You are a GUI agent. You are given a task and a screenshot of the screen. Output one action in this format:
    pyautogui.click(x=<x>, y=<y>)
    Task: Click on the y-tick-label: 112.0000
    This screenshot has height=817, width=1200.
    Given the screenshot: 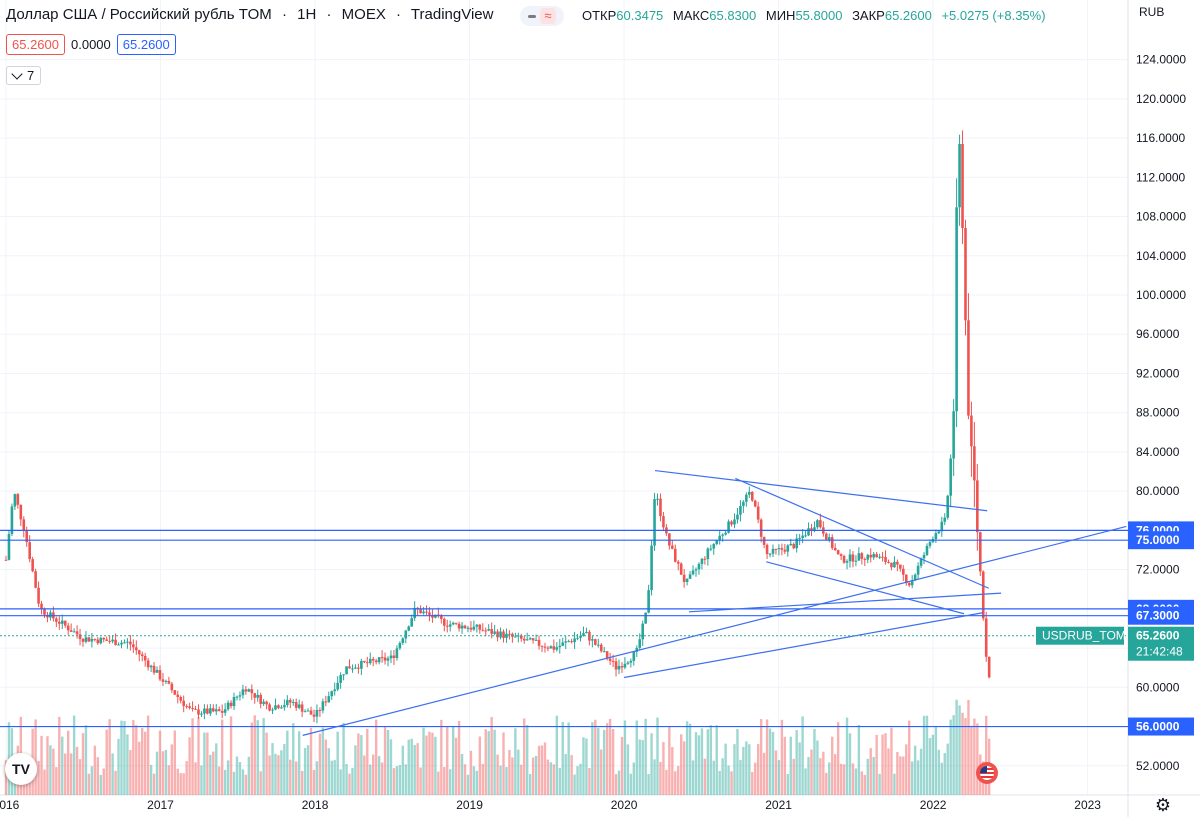 What is the action you would take?
    pyautogui.click(x=1160, y=177)
    